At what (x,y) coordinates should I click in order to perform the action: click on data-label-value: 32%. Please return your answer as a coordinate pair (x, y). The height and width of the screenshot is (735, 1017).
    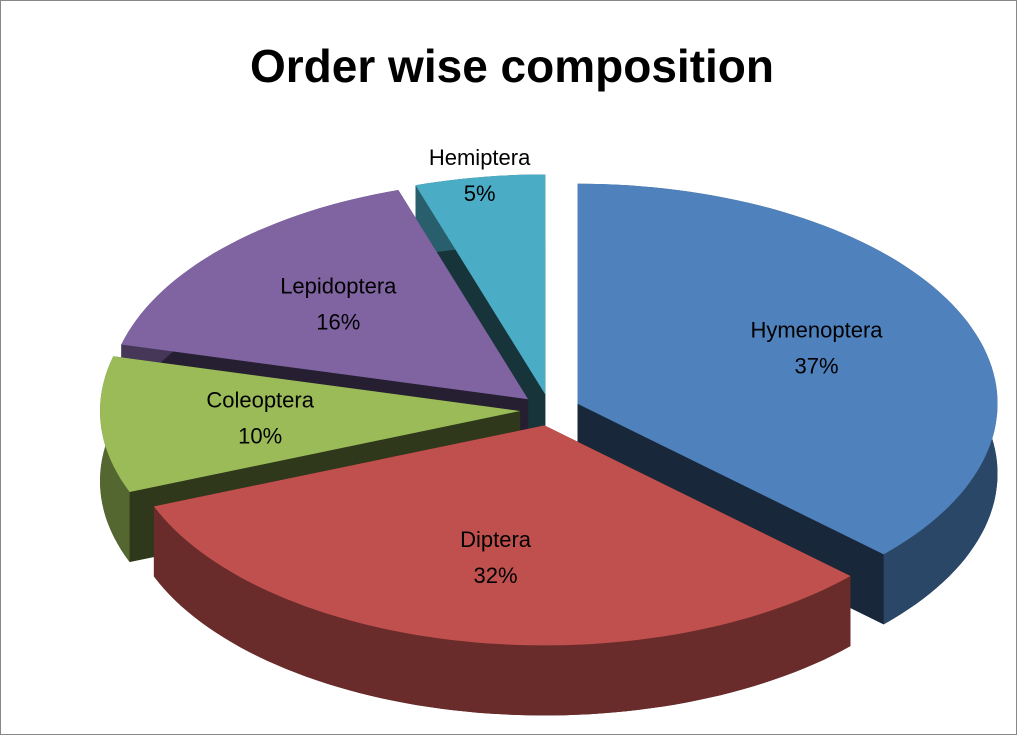
    Looking at the image, I should click on (496, 575).